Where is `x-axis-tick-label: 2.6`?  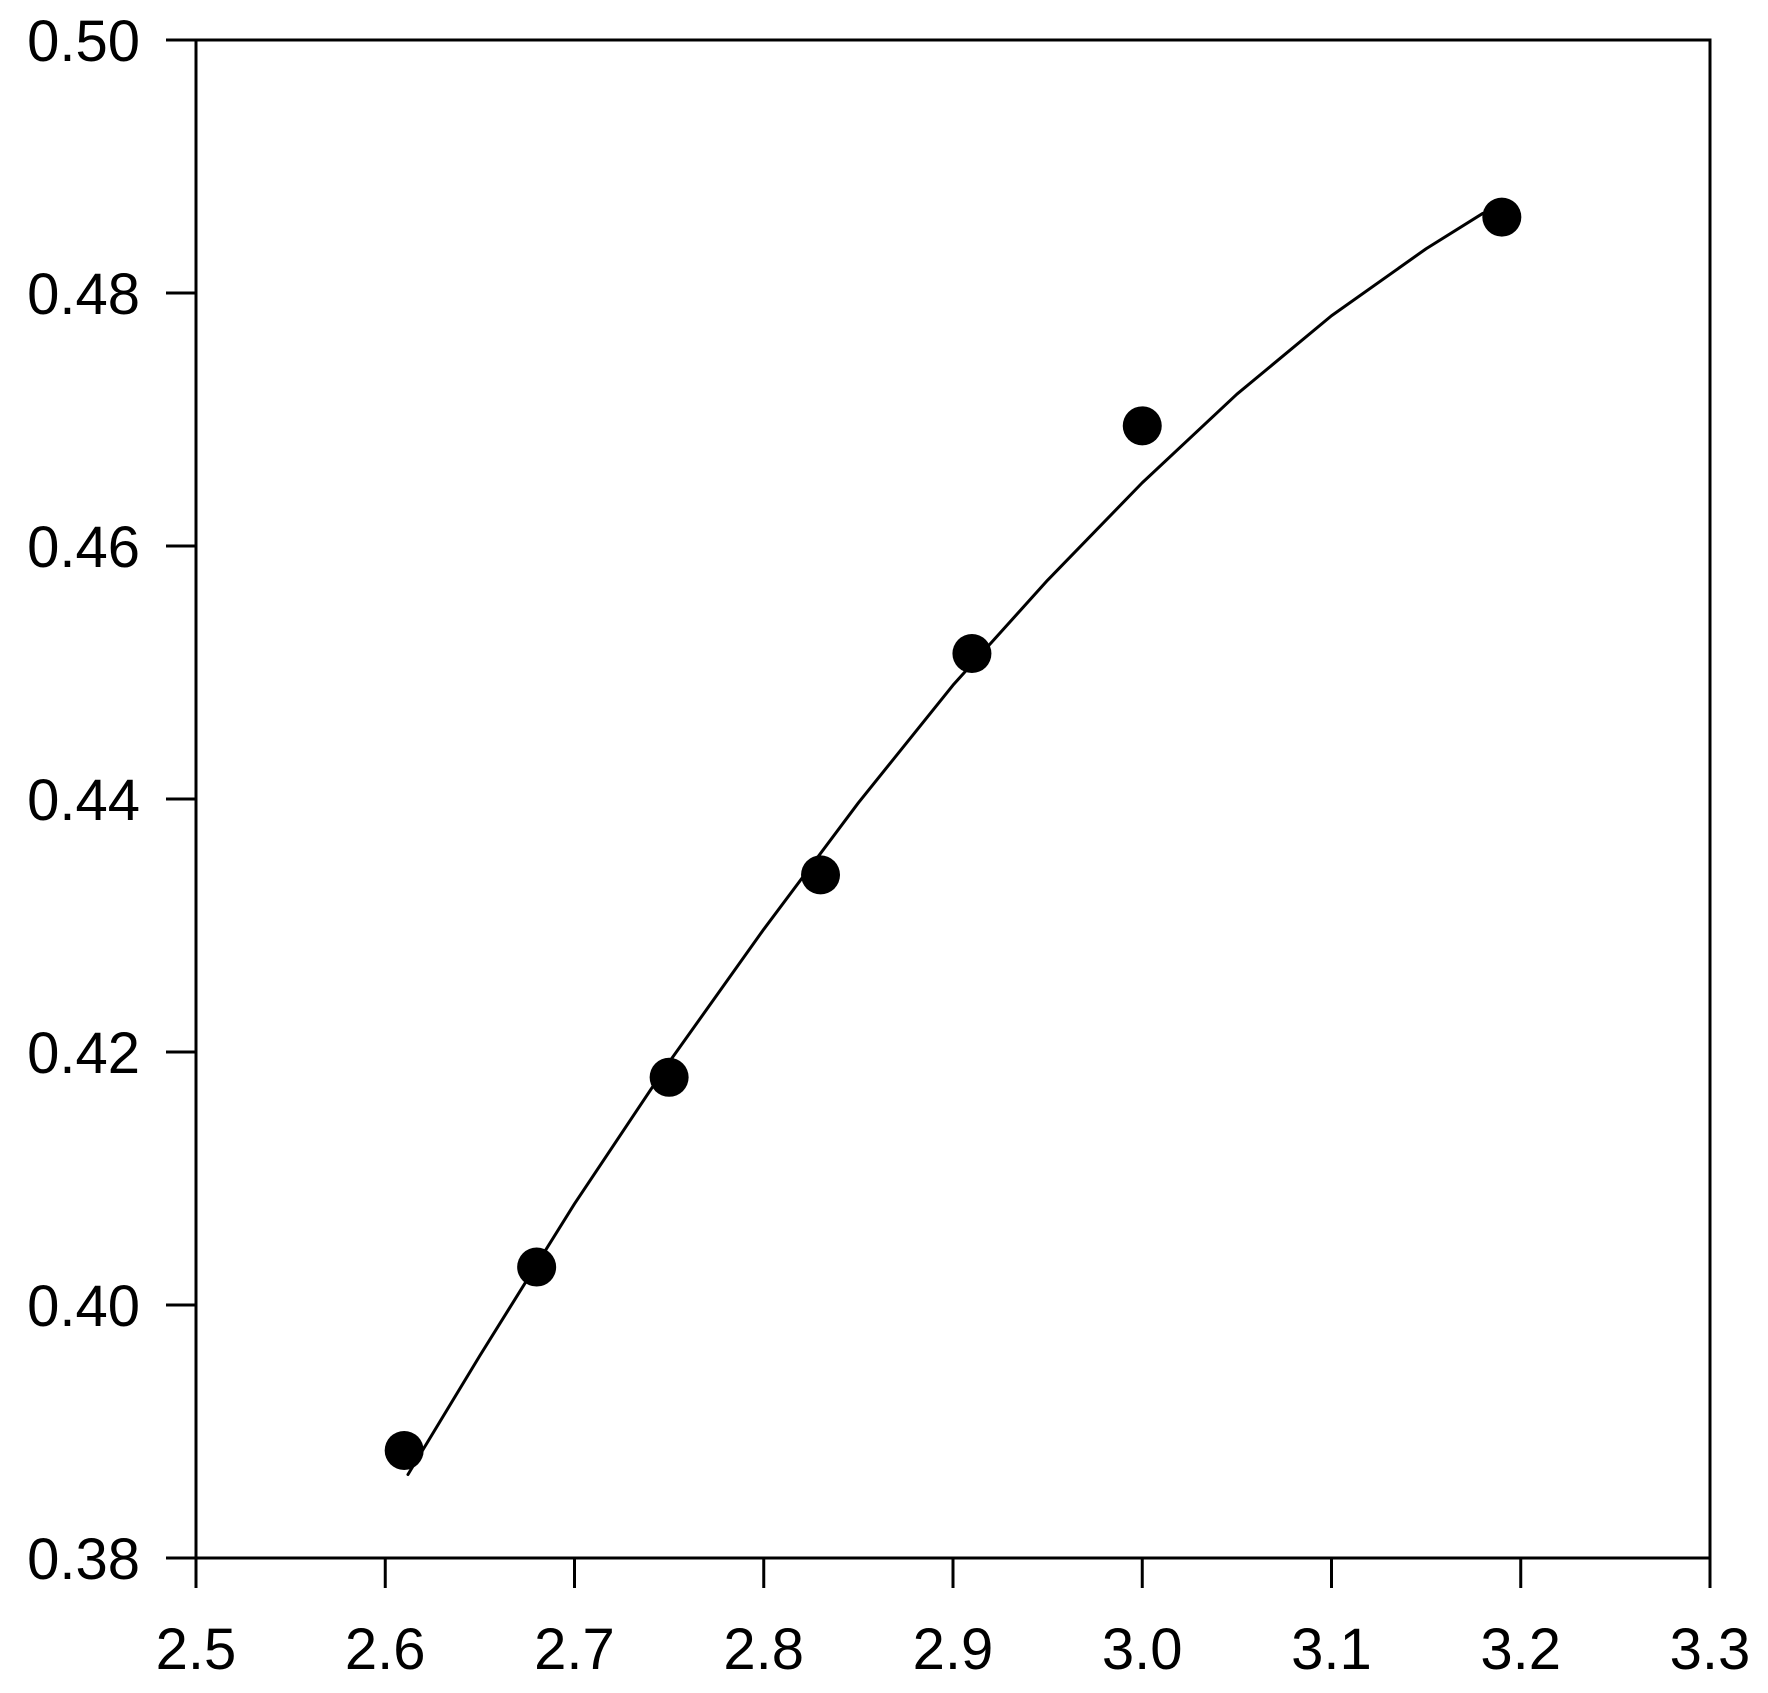
x-axis-tick-label: 2.6 is located at coordinates (385, 1649).